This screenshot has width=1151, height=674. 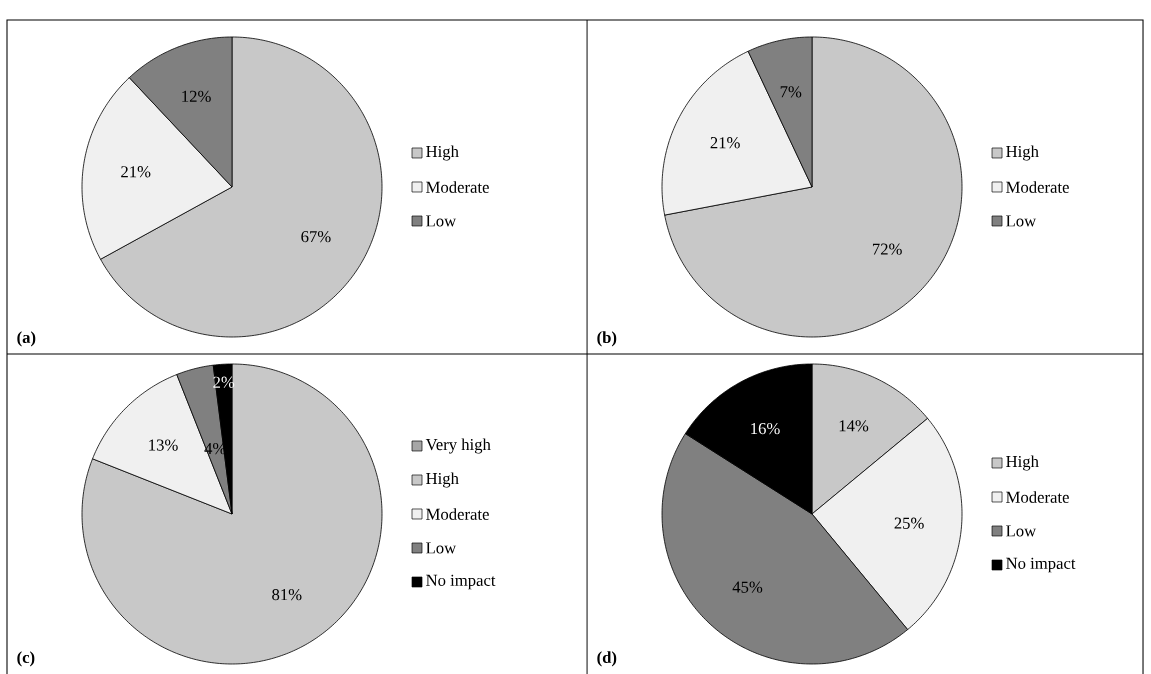 What do you see at coordinates (747, 587) in the screenshot?
I see `data-label: 45%` at bounding box center [747, 587].